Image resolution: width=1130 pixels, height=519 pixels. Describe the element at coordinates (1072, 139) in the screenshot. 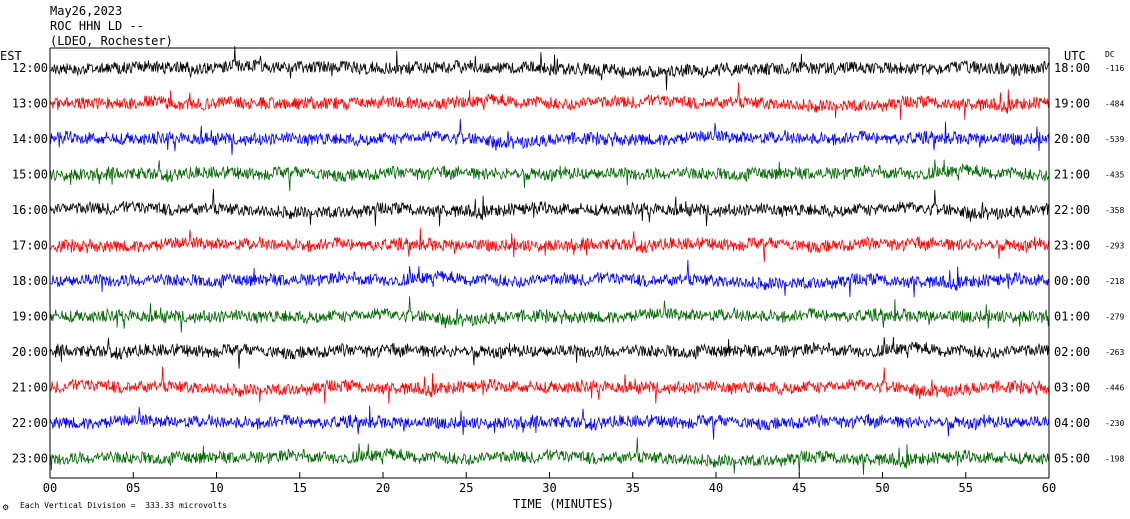

I see `utc-hour-label: 20:00` at that location.